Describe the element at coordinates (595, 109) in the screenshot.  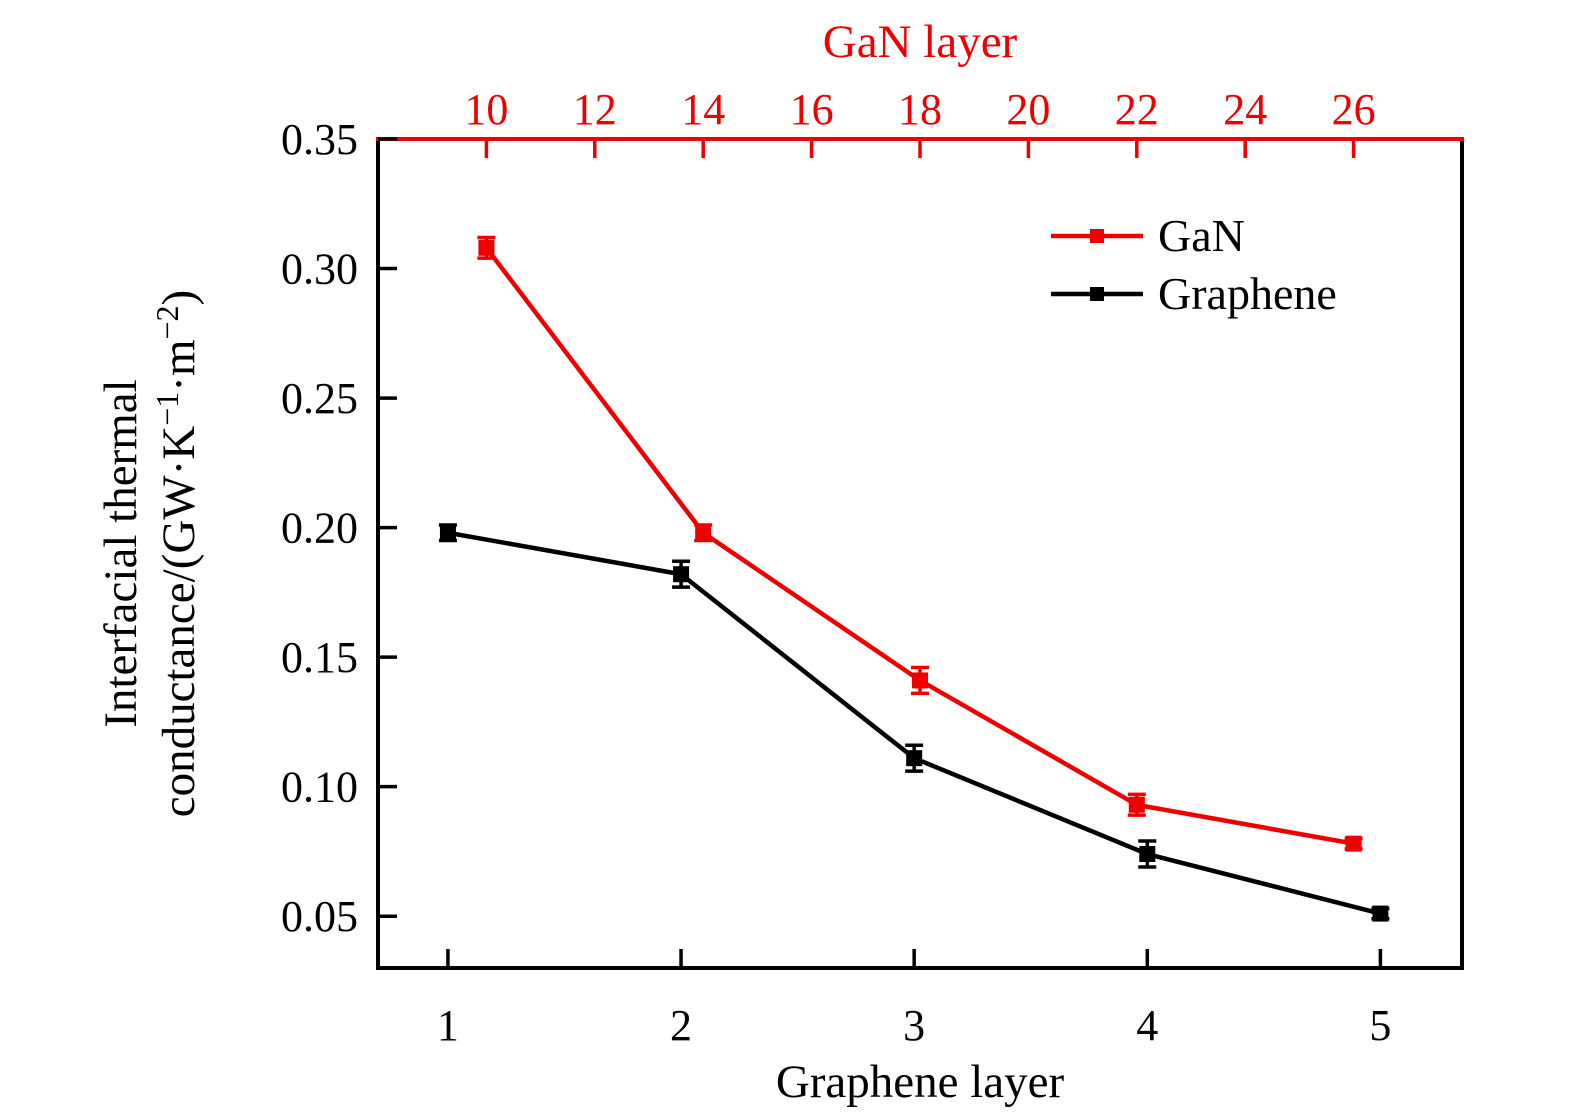
I see `top-axis-tick-label: 12` at that location.